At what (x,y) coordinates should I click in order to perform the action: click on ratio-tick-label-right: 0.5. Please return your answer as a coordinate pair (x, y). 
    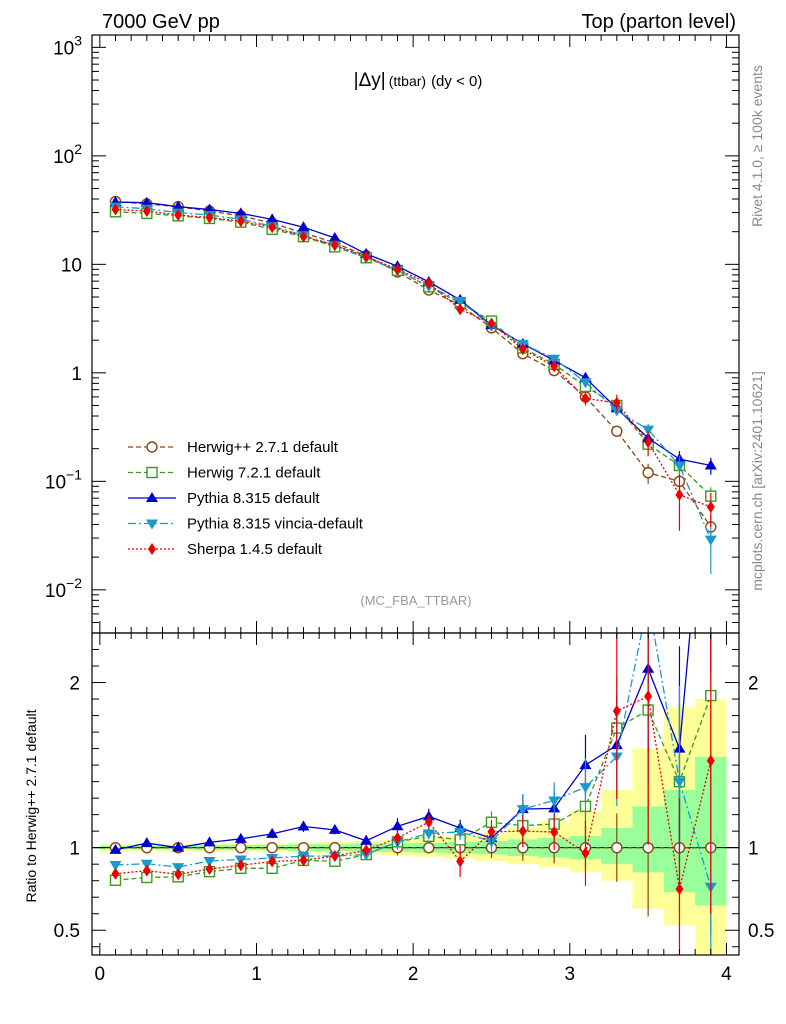
    Looking at the image, I should click on (761, 931).